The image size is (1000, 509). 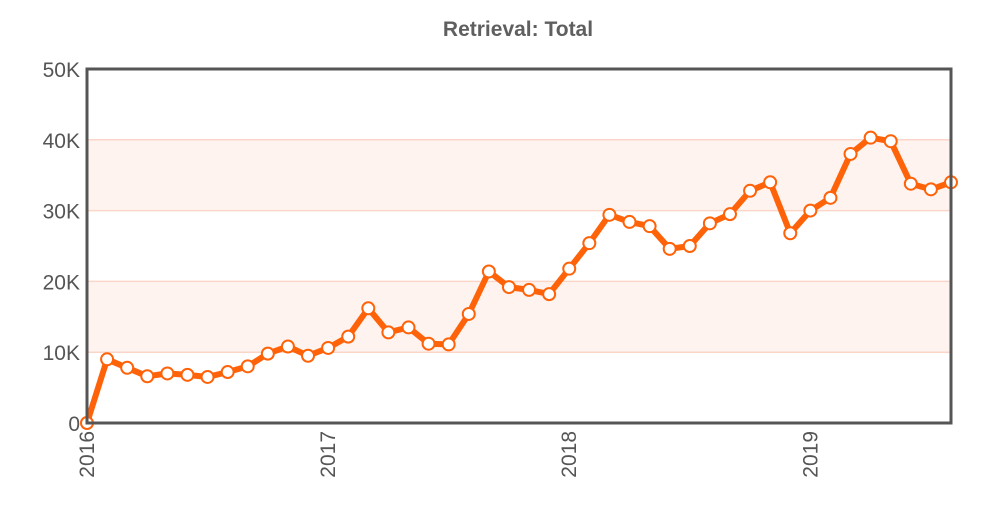 What do you see at coordinates (61, 141) in the screenshot?
I see `y-tick-label: 40K` at bounding box center [61, 141].